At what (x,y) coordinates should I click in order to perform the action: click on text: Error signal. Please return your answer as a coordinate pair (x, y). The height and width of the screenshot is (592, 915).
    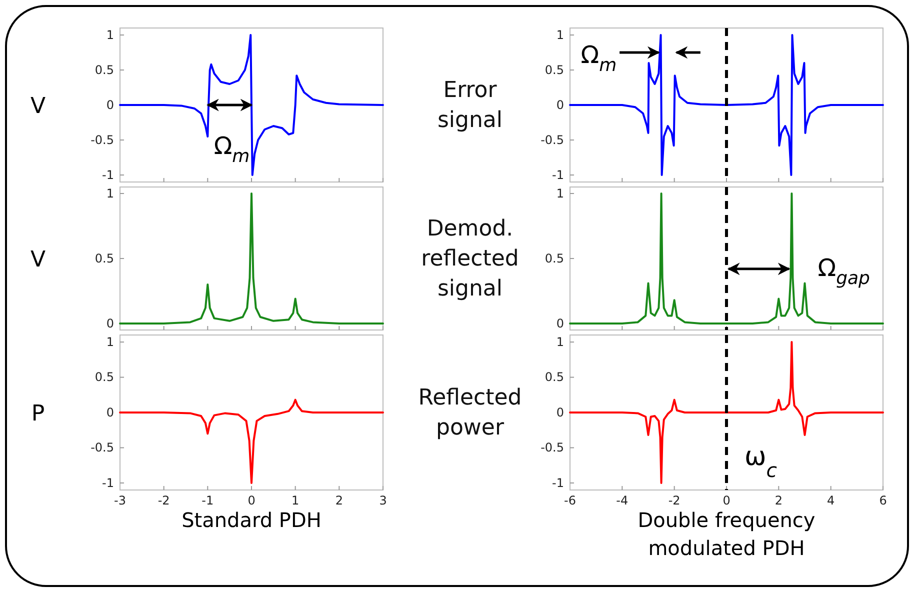
    Looking at the image, I should click on (470, 105).